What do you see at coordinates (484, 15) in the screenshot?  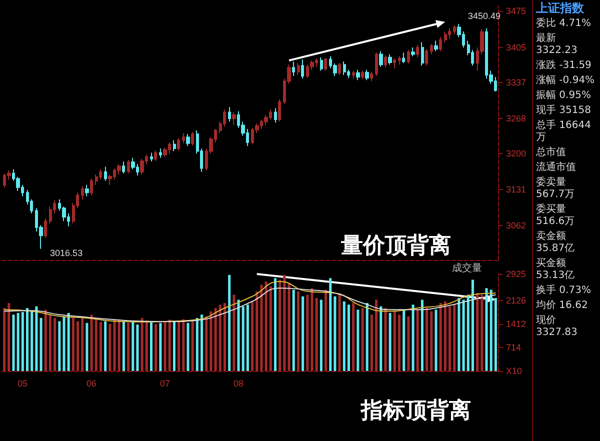 I see `annotation: 3450.49` at bounding box center [484, 15].